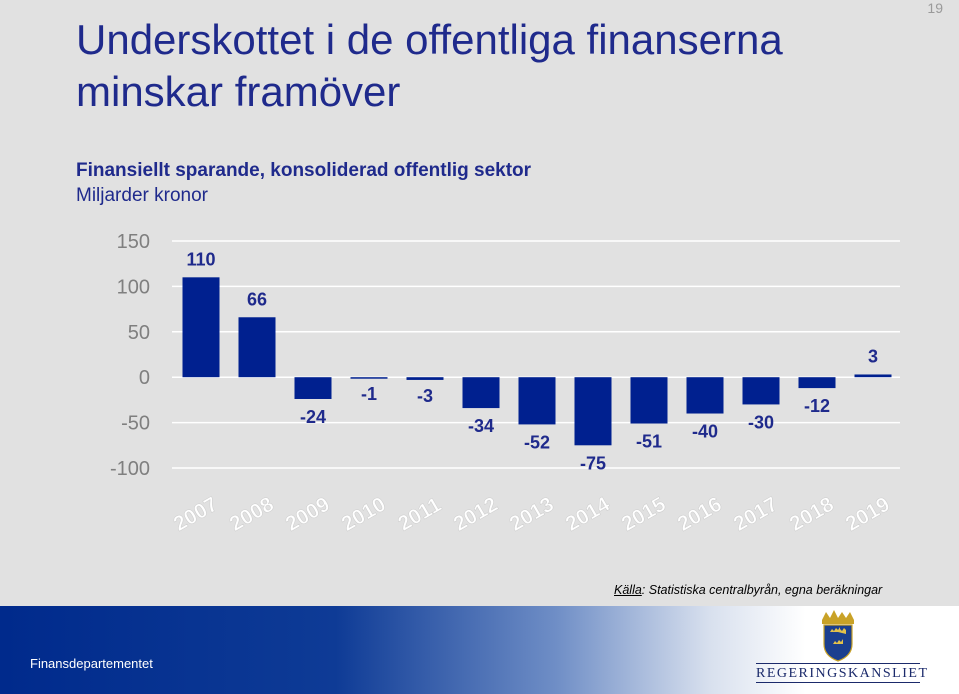 The height and width of the screenshot is (694, 959). I want to click on data-label: -51, so click(649, 442).